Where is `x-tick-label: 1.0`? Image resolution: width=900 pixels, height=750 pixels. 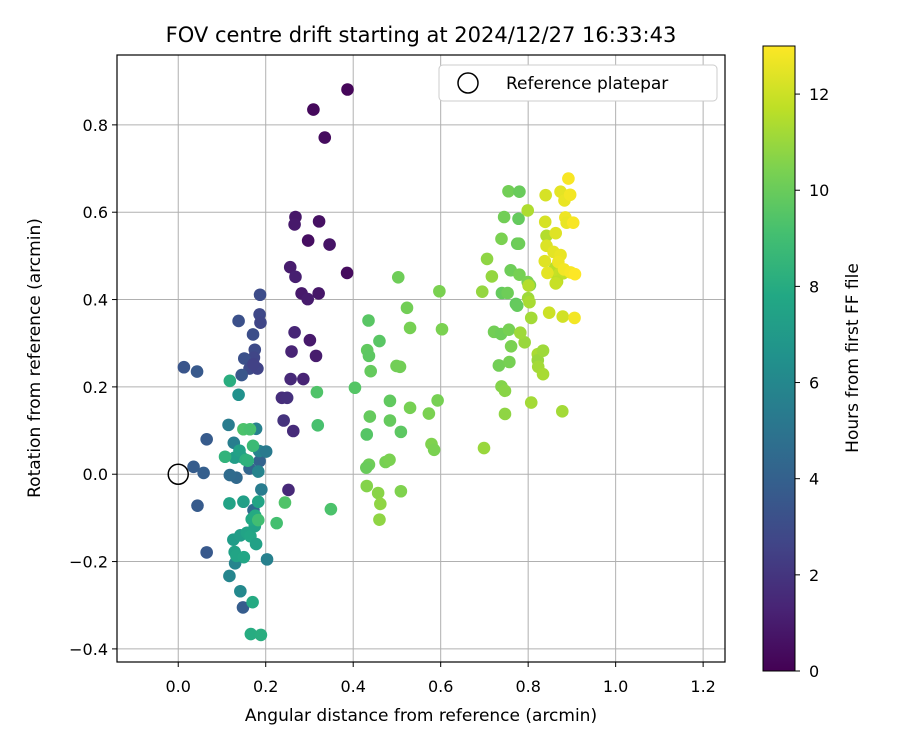
x-tick-label: 1.0 is located at coordinates (615, 686).